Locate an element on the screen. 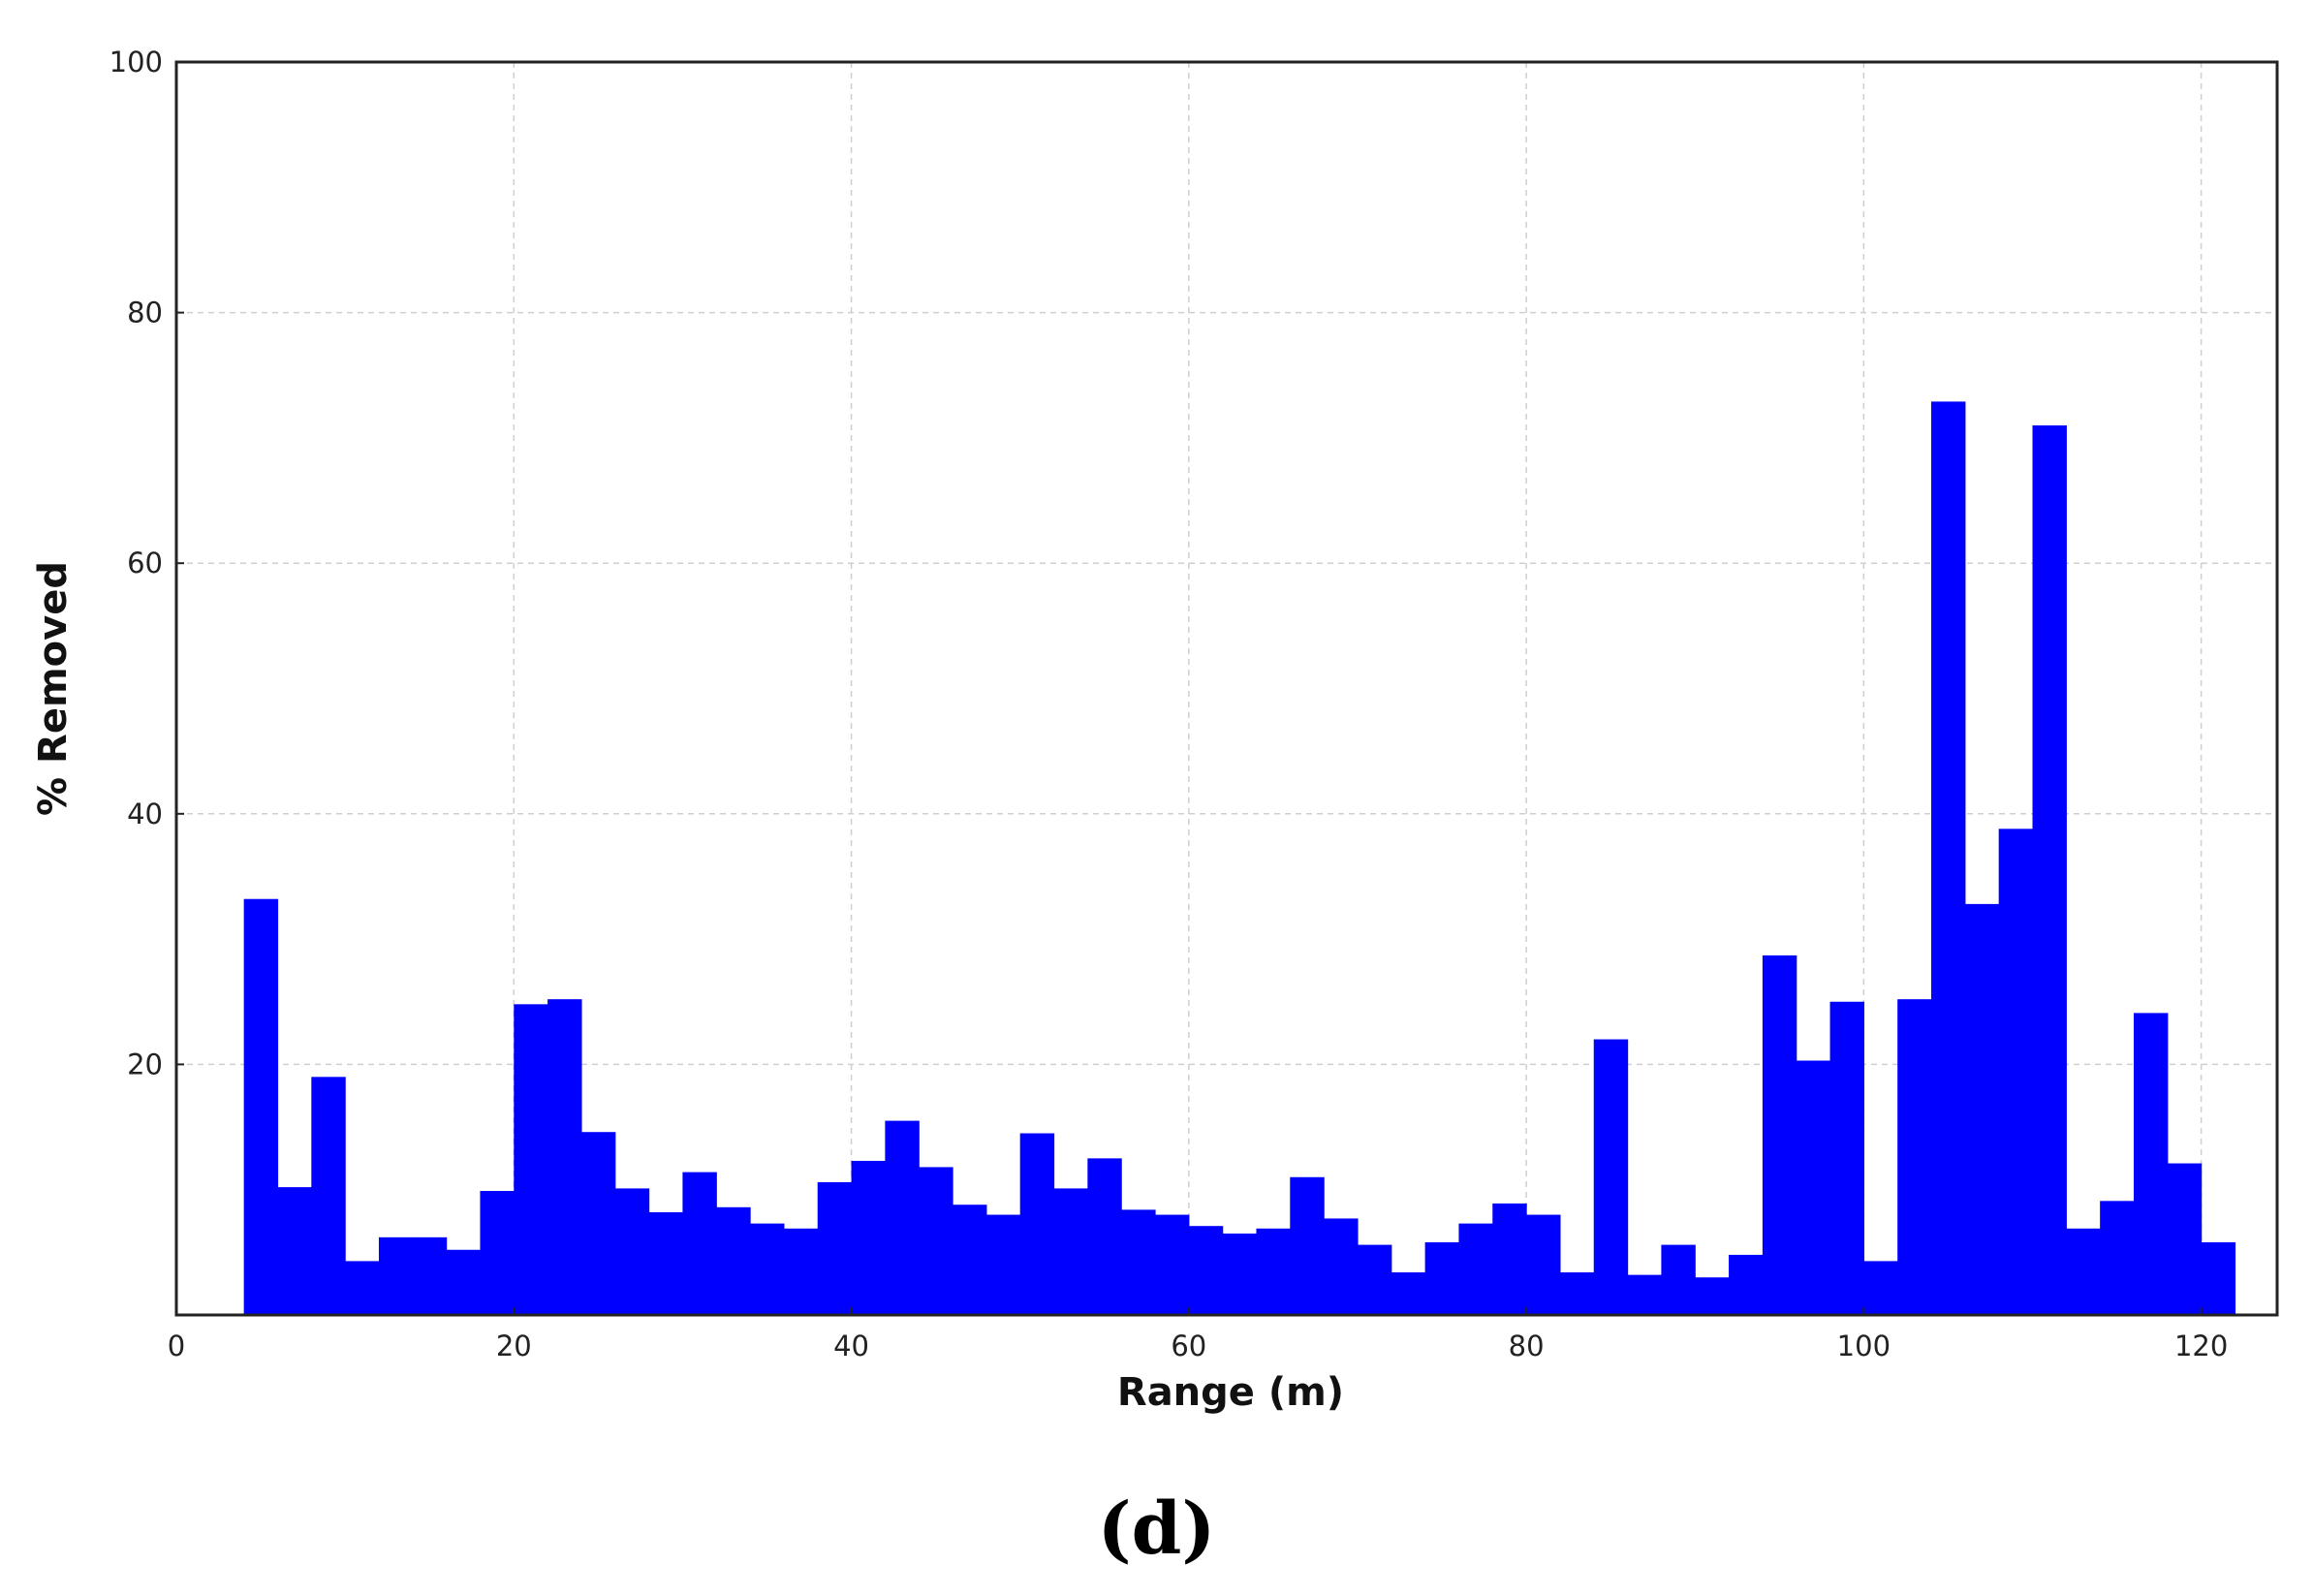 The width and height of the screenshot is (2313, 1596). caption-text: (d) is located at coordinates (1157, 1529).